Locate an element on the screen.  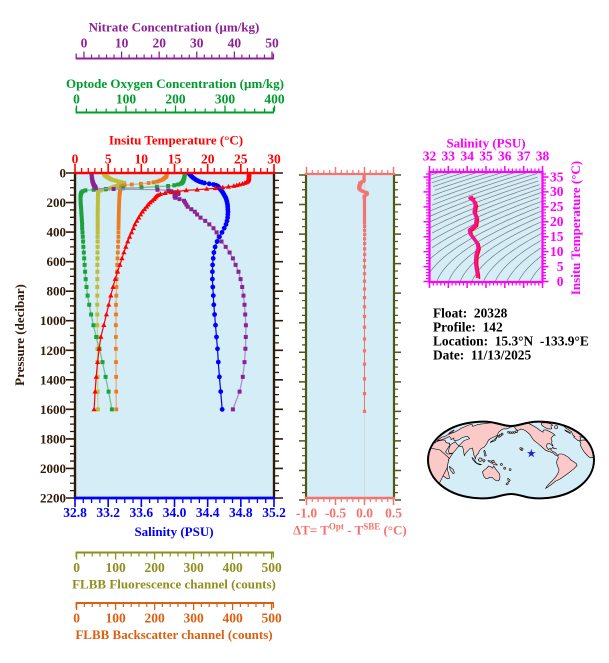
svg-text: 33 is located at coordinates (449, 156).